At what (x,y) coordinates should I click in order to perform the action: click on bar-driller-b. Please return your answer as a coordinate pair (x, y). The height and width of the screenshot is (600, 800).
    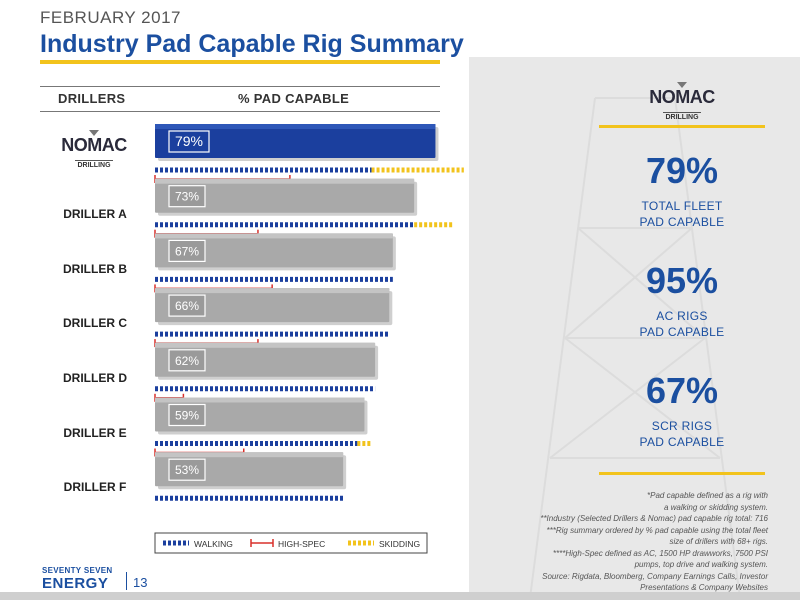
    Looking at the image, I should click on (274, 250).